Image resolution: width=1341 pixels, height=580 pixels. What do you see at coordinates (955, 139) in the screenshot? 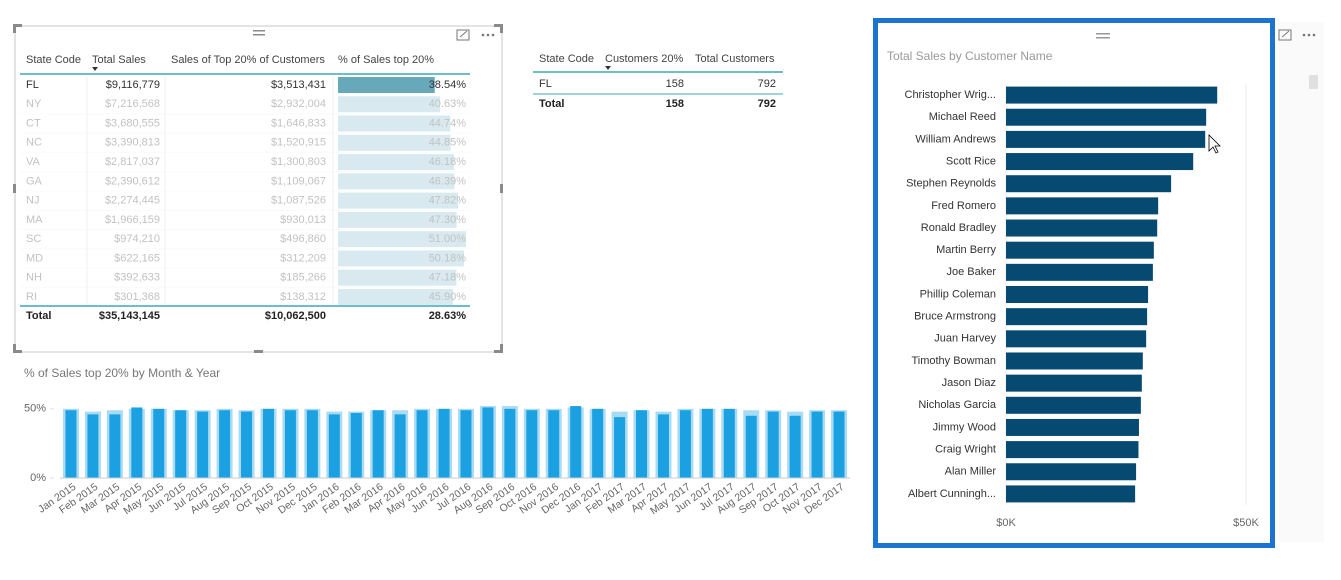
I see `y-tick-label: William Andrews` at bounding box center [955, 139].